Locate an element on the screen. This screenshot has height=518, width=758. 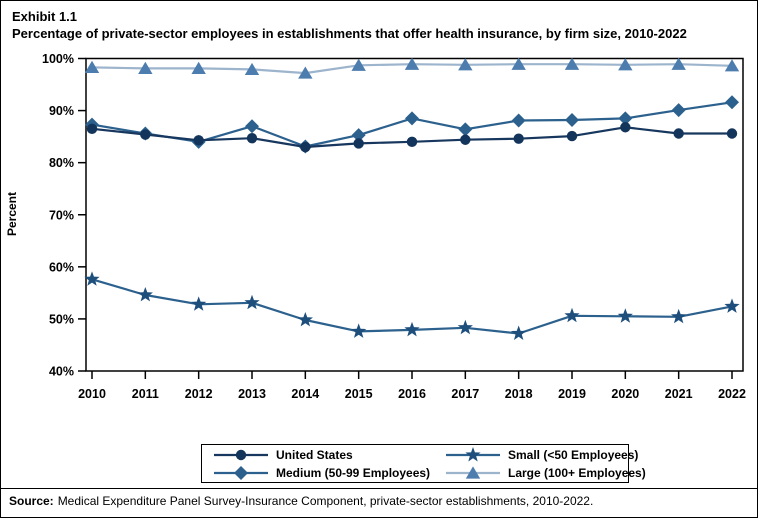
legend-label: Large (100+ Employees) is located at coordinates (577, 473).